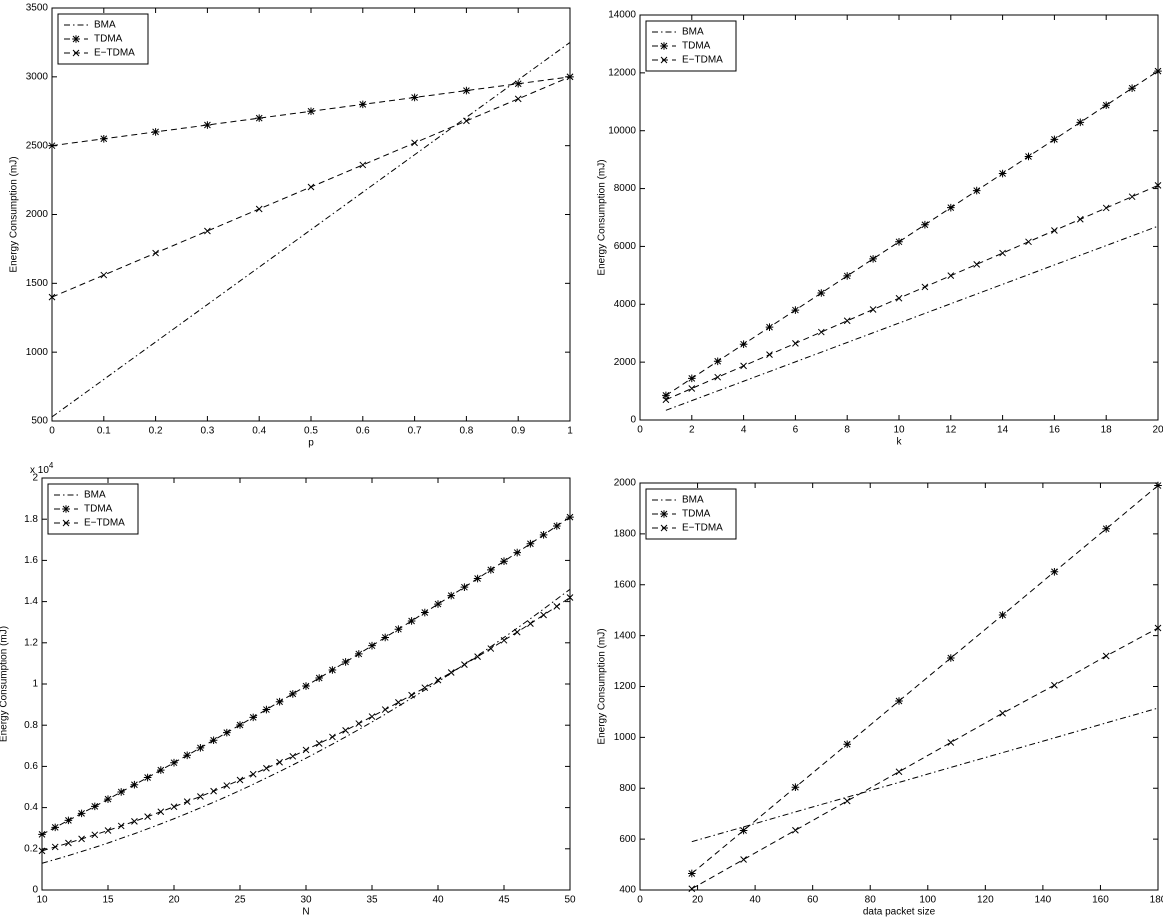  What do you see at coordinates (702, 60) in the screenshot?
I see `legend-label: E−TDMA` at bounding box center [702, 60].